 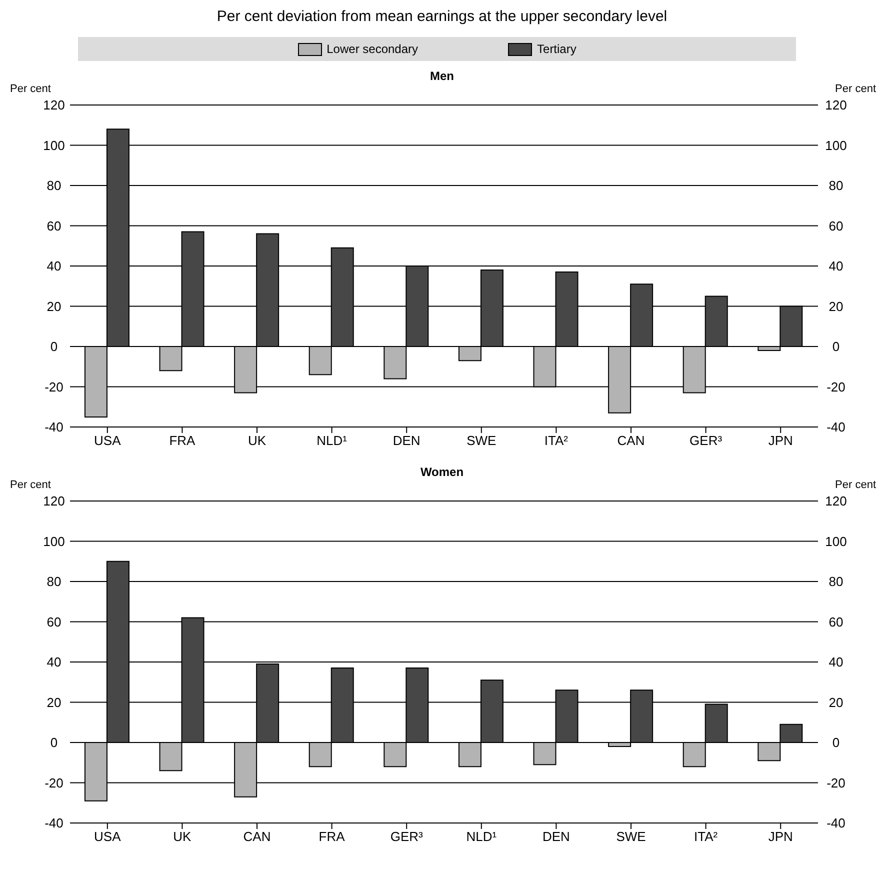 What do you see at coordinates (372, 49) in the screenshot?
I see `legend-label: Lower secondary` at bounding box center [372, 49].